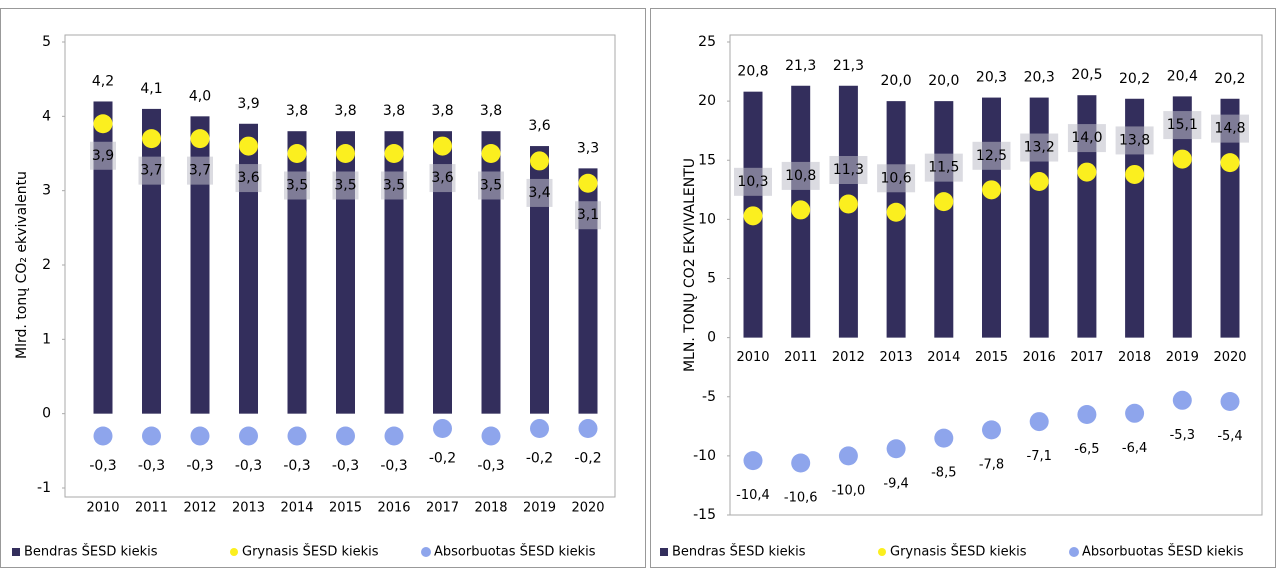  I want to click on x-tick-label: 2011, so click(800, 357).